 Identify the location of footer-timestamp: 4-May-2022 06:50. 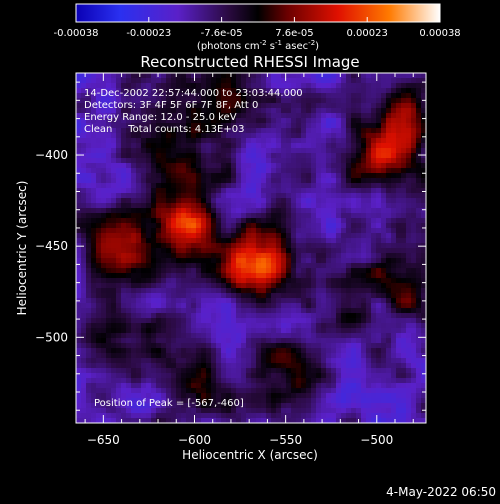
(441, 492).